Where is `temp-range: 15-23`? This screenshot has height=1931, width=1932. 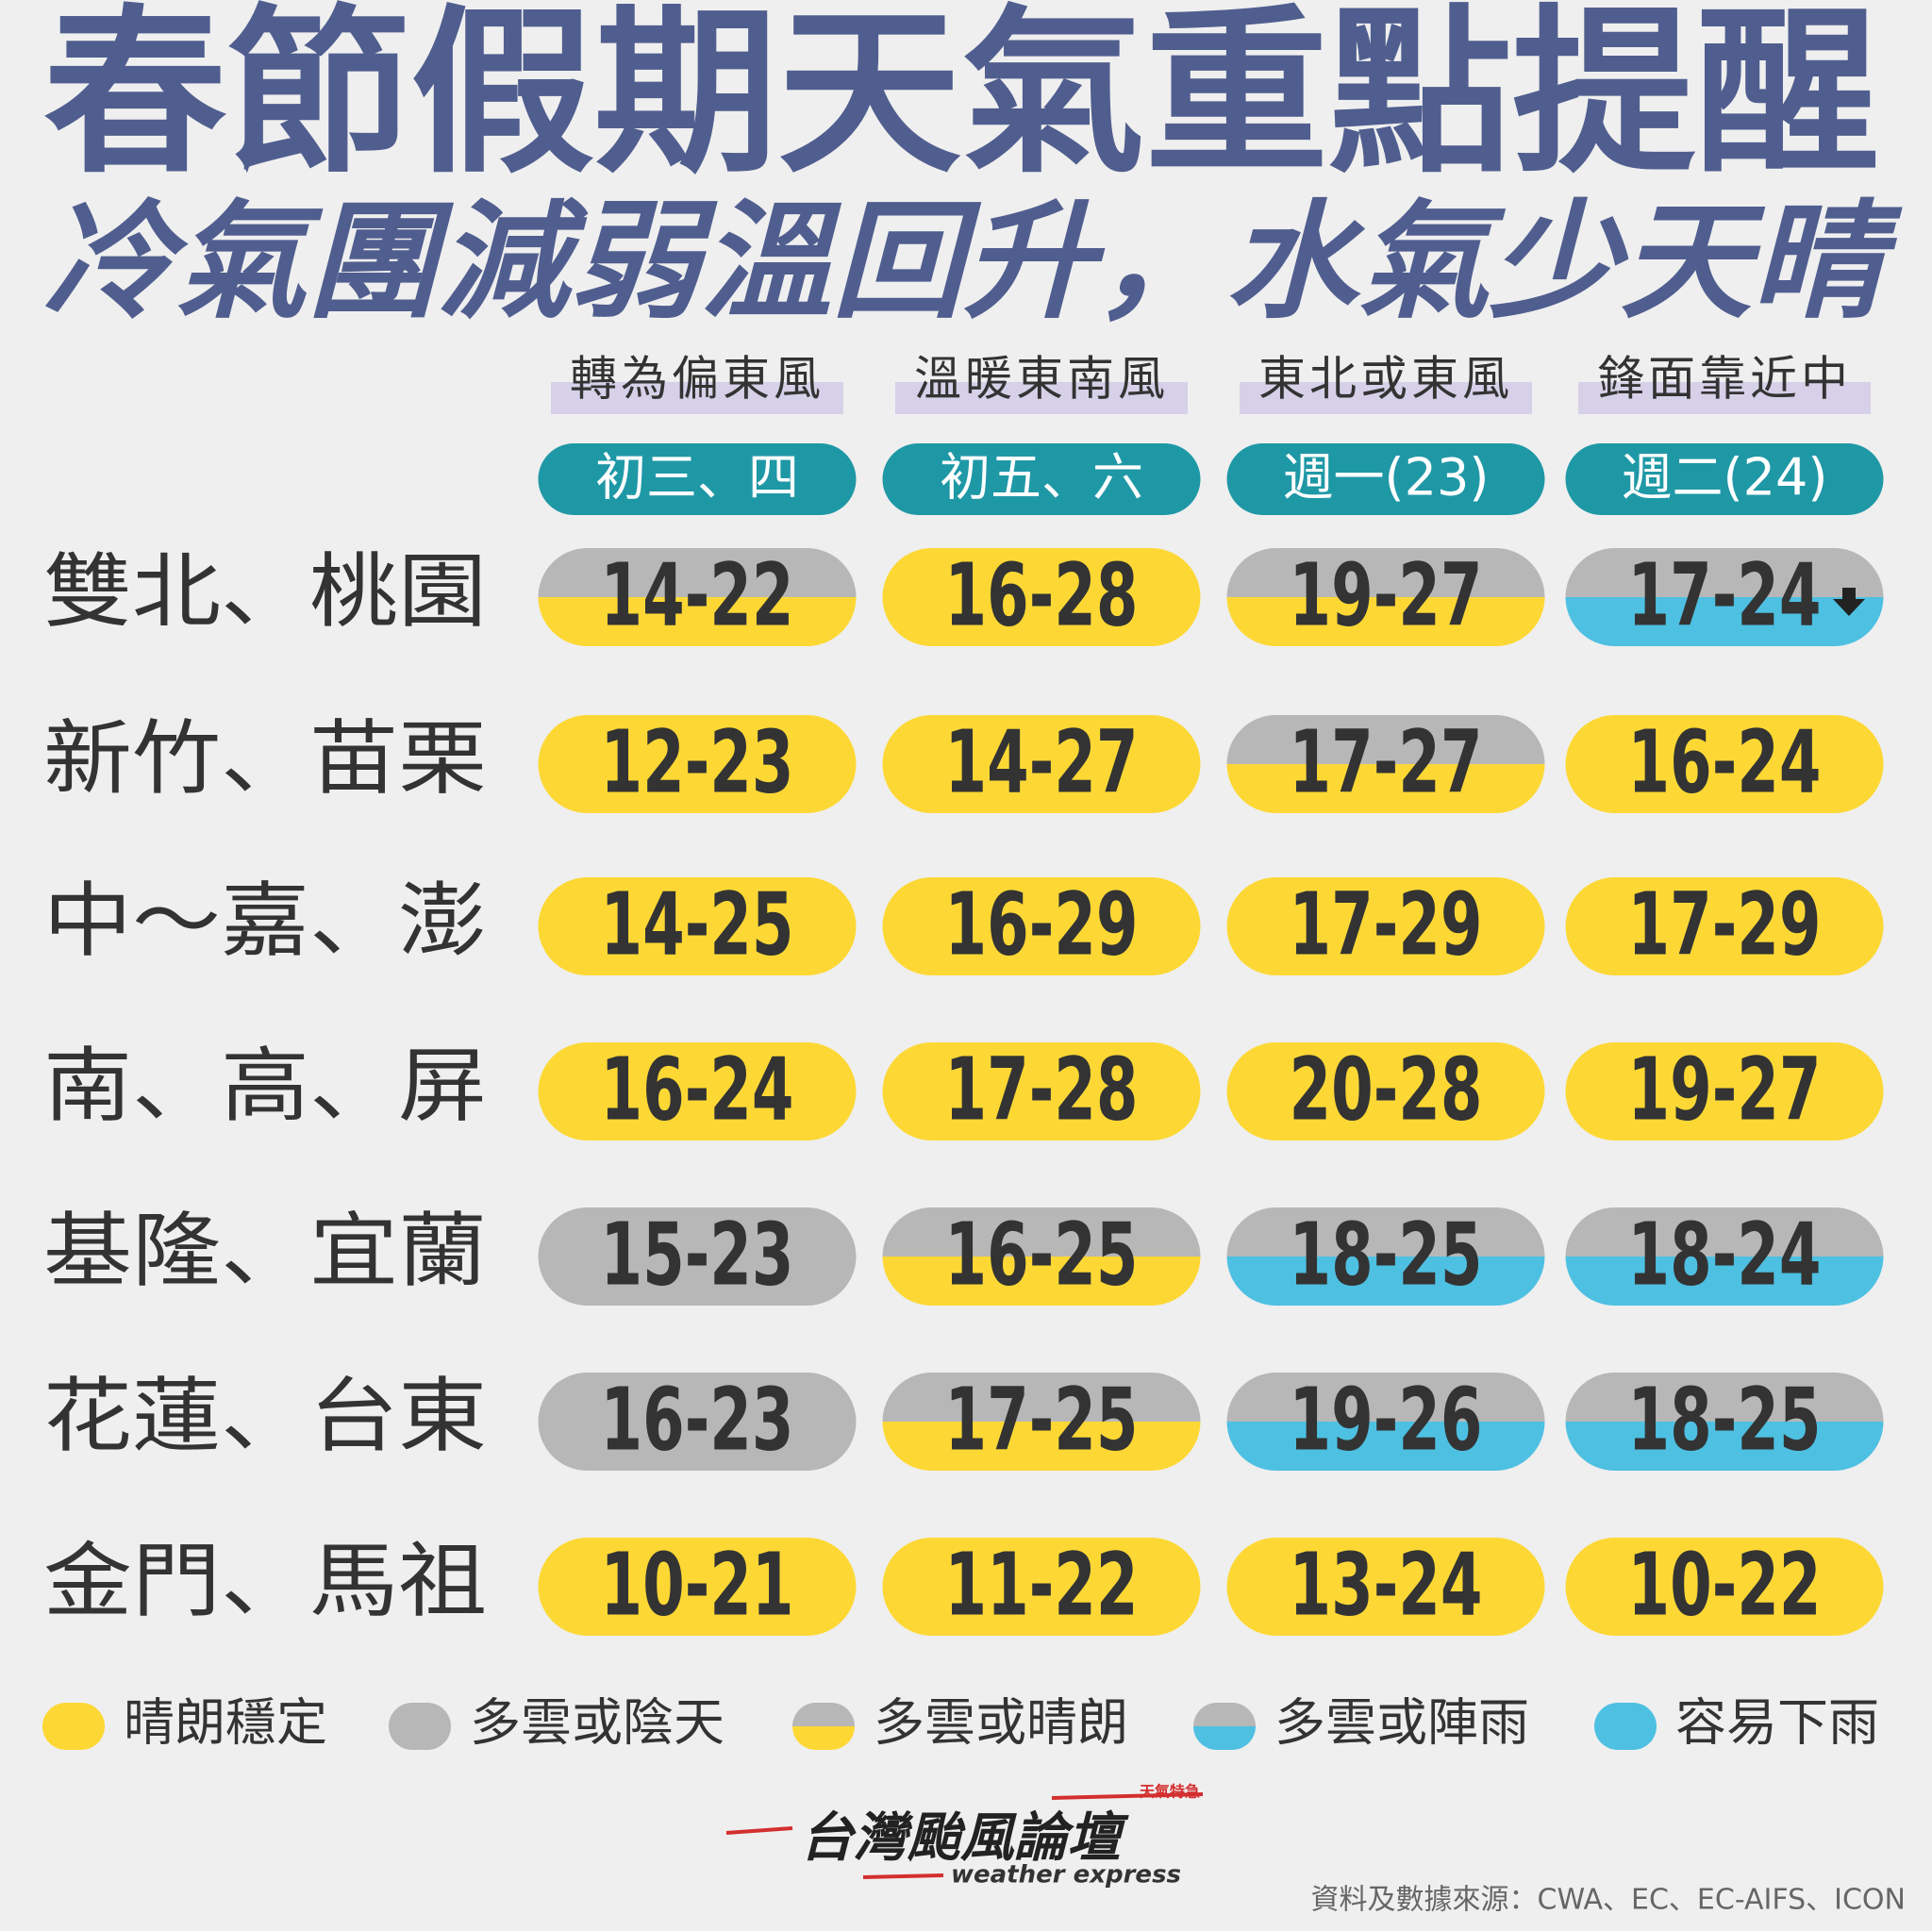 temp-range: 15-23 is located at coordinates (697, 1254).